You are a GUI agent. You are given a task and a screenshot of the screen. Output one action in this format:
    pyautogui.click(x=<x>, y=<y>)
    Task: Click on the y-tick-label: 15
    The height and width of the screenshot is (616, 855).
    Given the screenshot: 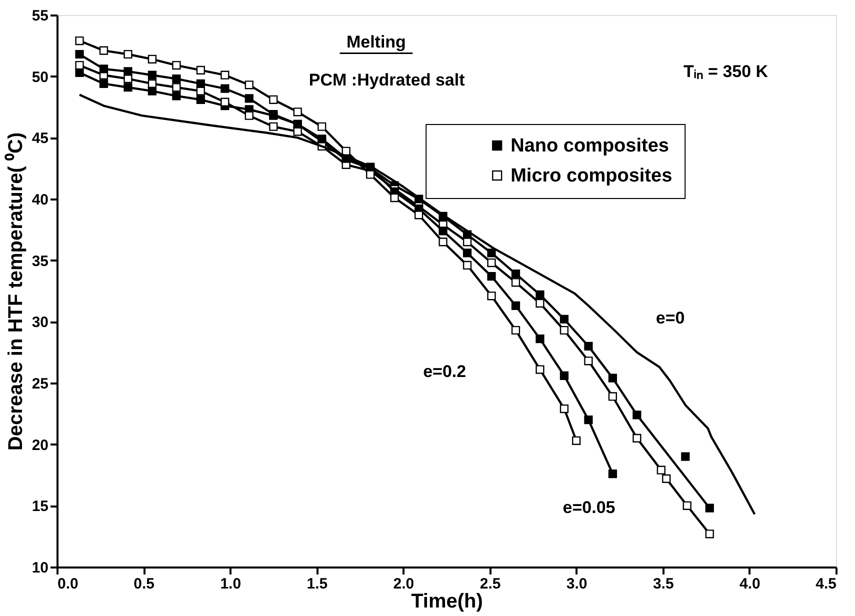 What is the action you would take?
    pyautogui.click(x=40, y=507)
    